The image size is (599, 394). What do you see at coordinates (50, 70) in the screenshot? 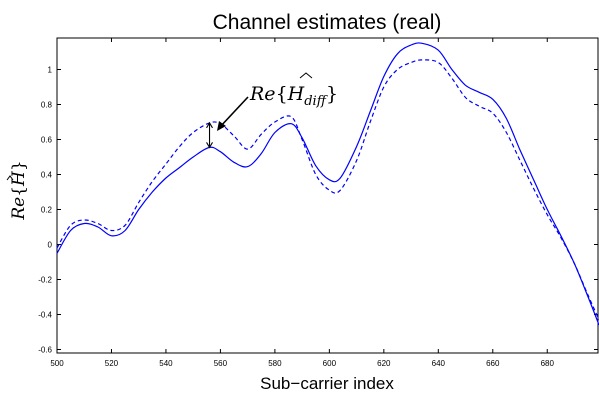
I see `y-tick-label: 1` at bounding box center [50, 70].